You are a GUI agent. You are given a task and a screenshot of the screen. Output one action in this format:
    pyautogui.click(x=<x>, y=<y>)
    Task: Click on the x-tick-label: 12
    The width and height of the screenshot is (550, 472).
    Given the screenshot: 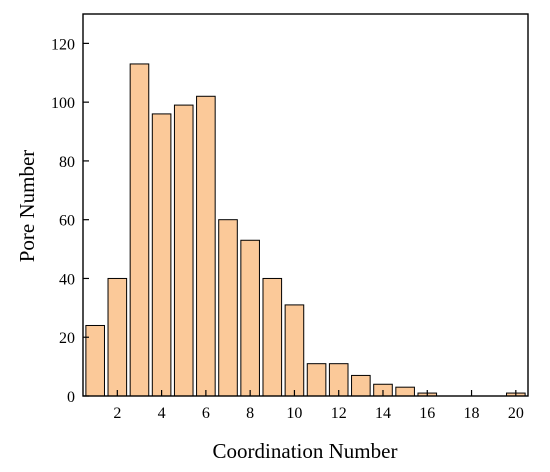 What is the action you would take?
    pyautogui.click(x=339, y=413)
    